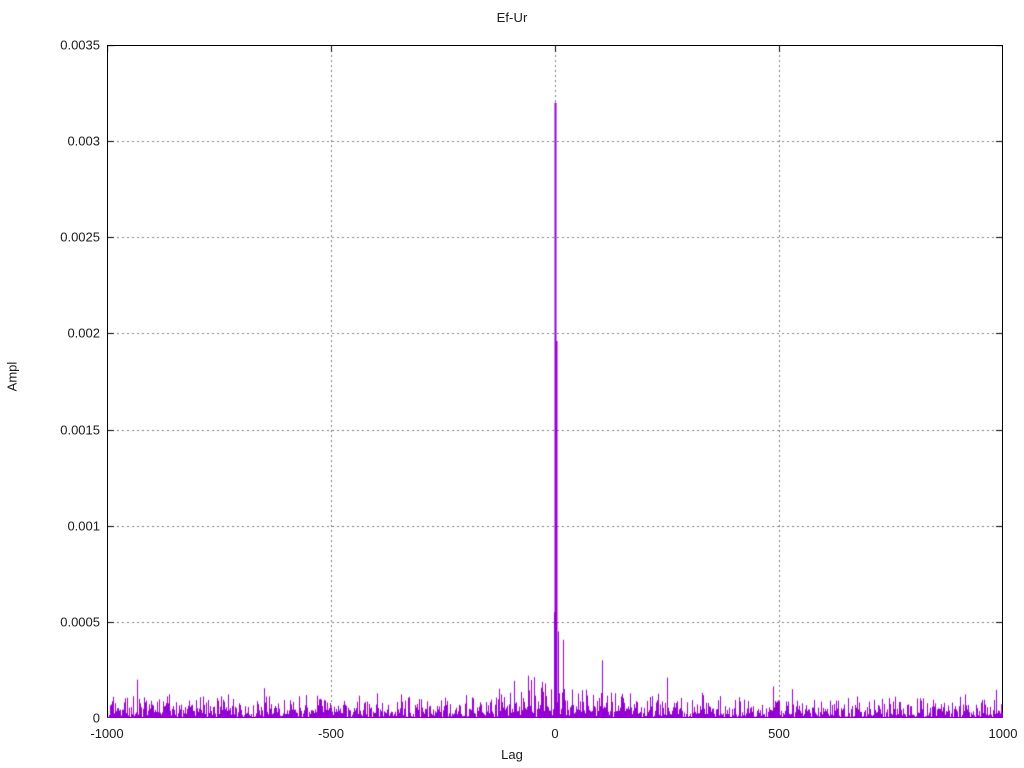 This screenshot has height=768, width=1024. What do you see at coordinates (1003, 733) in the screenshot?
I see `x-tick-label: 1000` at bounding box center [1003, 733].